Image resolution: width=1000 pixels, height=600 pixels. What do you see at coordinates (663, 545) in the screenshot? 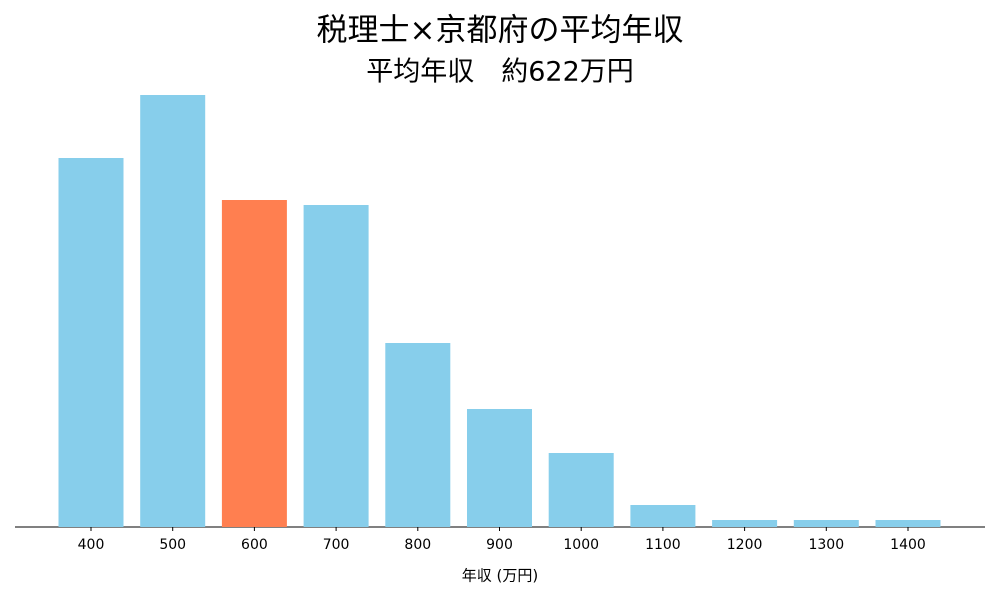
I see `x-tick-label: 1100` at bounding box center [663, 545].